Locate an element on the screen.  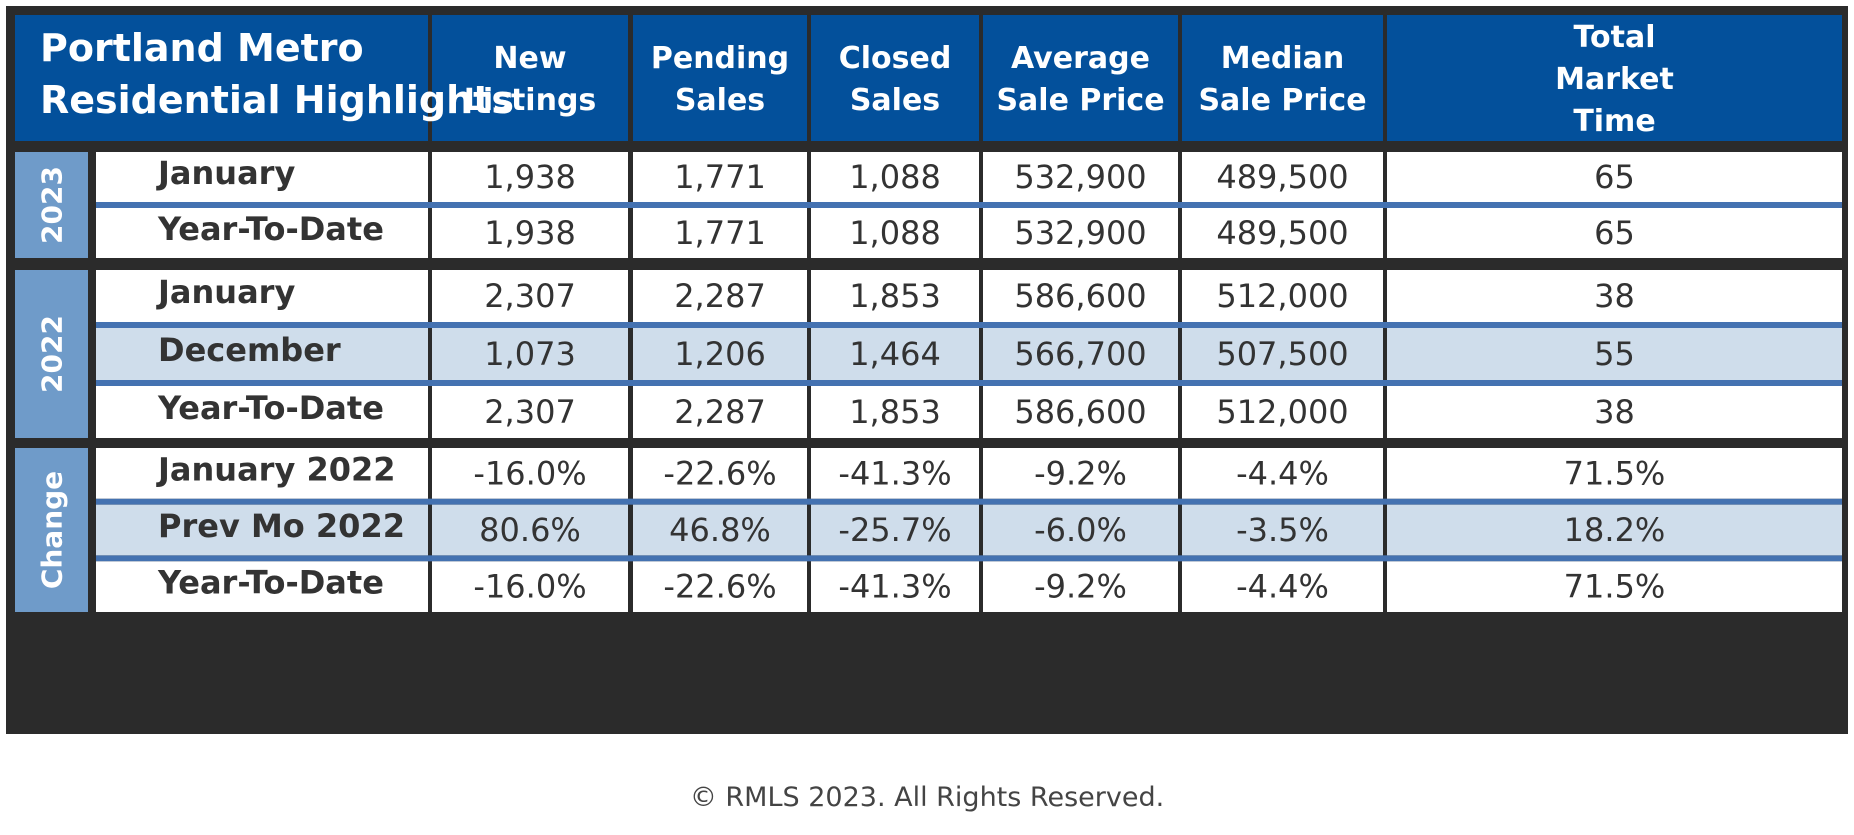
cell-value: 1,206 is located at coordinates (720, 354).